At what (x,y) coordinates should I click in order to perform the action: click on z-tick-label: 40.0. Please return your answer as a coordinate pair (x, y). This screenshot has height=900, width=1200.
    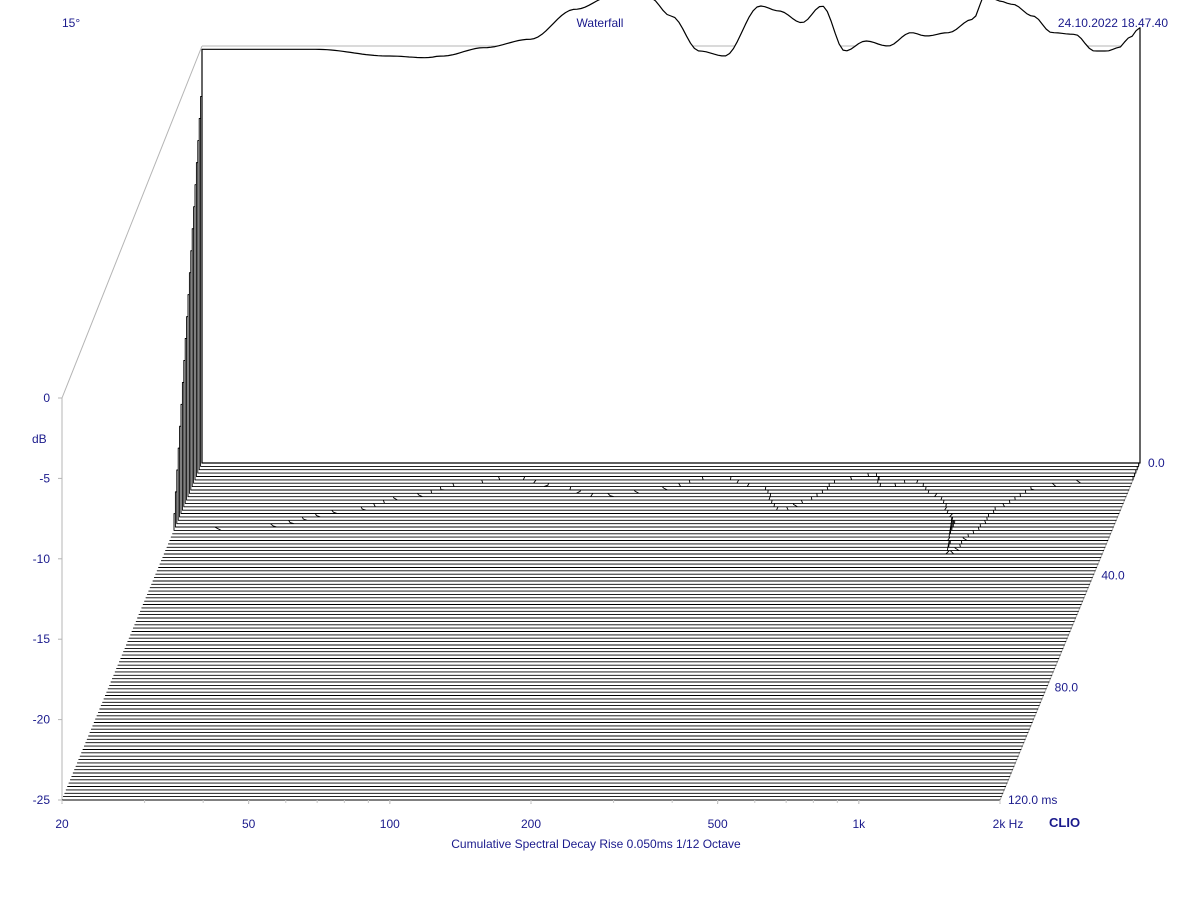
    Looking at the image, I should click on (1113, 575).